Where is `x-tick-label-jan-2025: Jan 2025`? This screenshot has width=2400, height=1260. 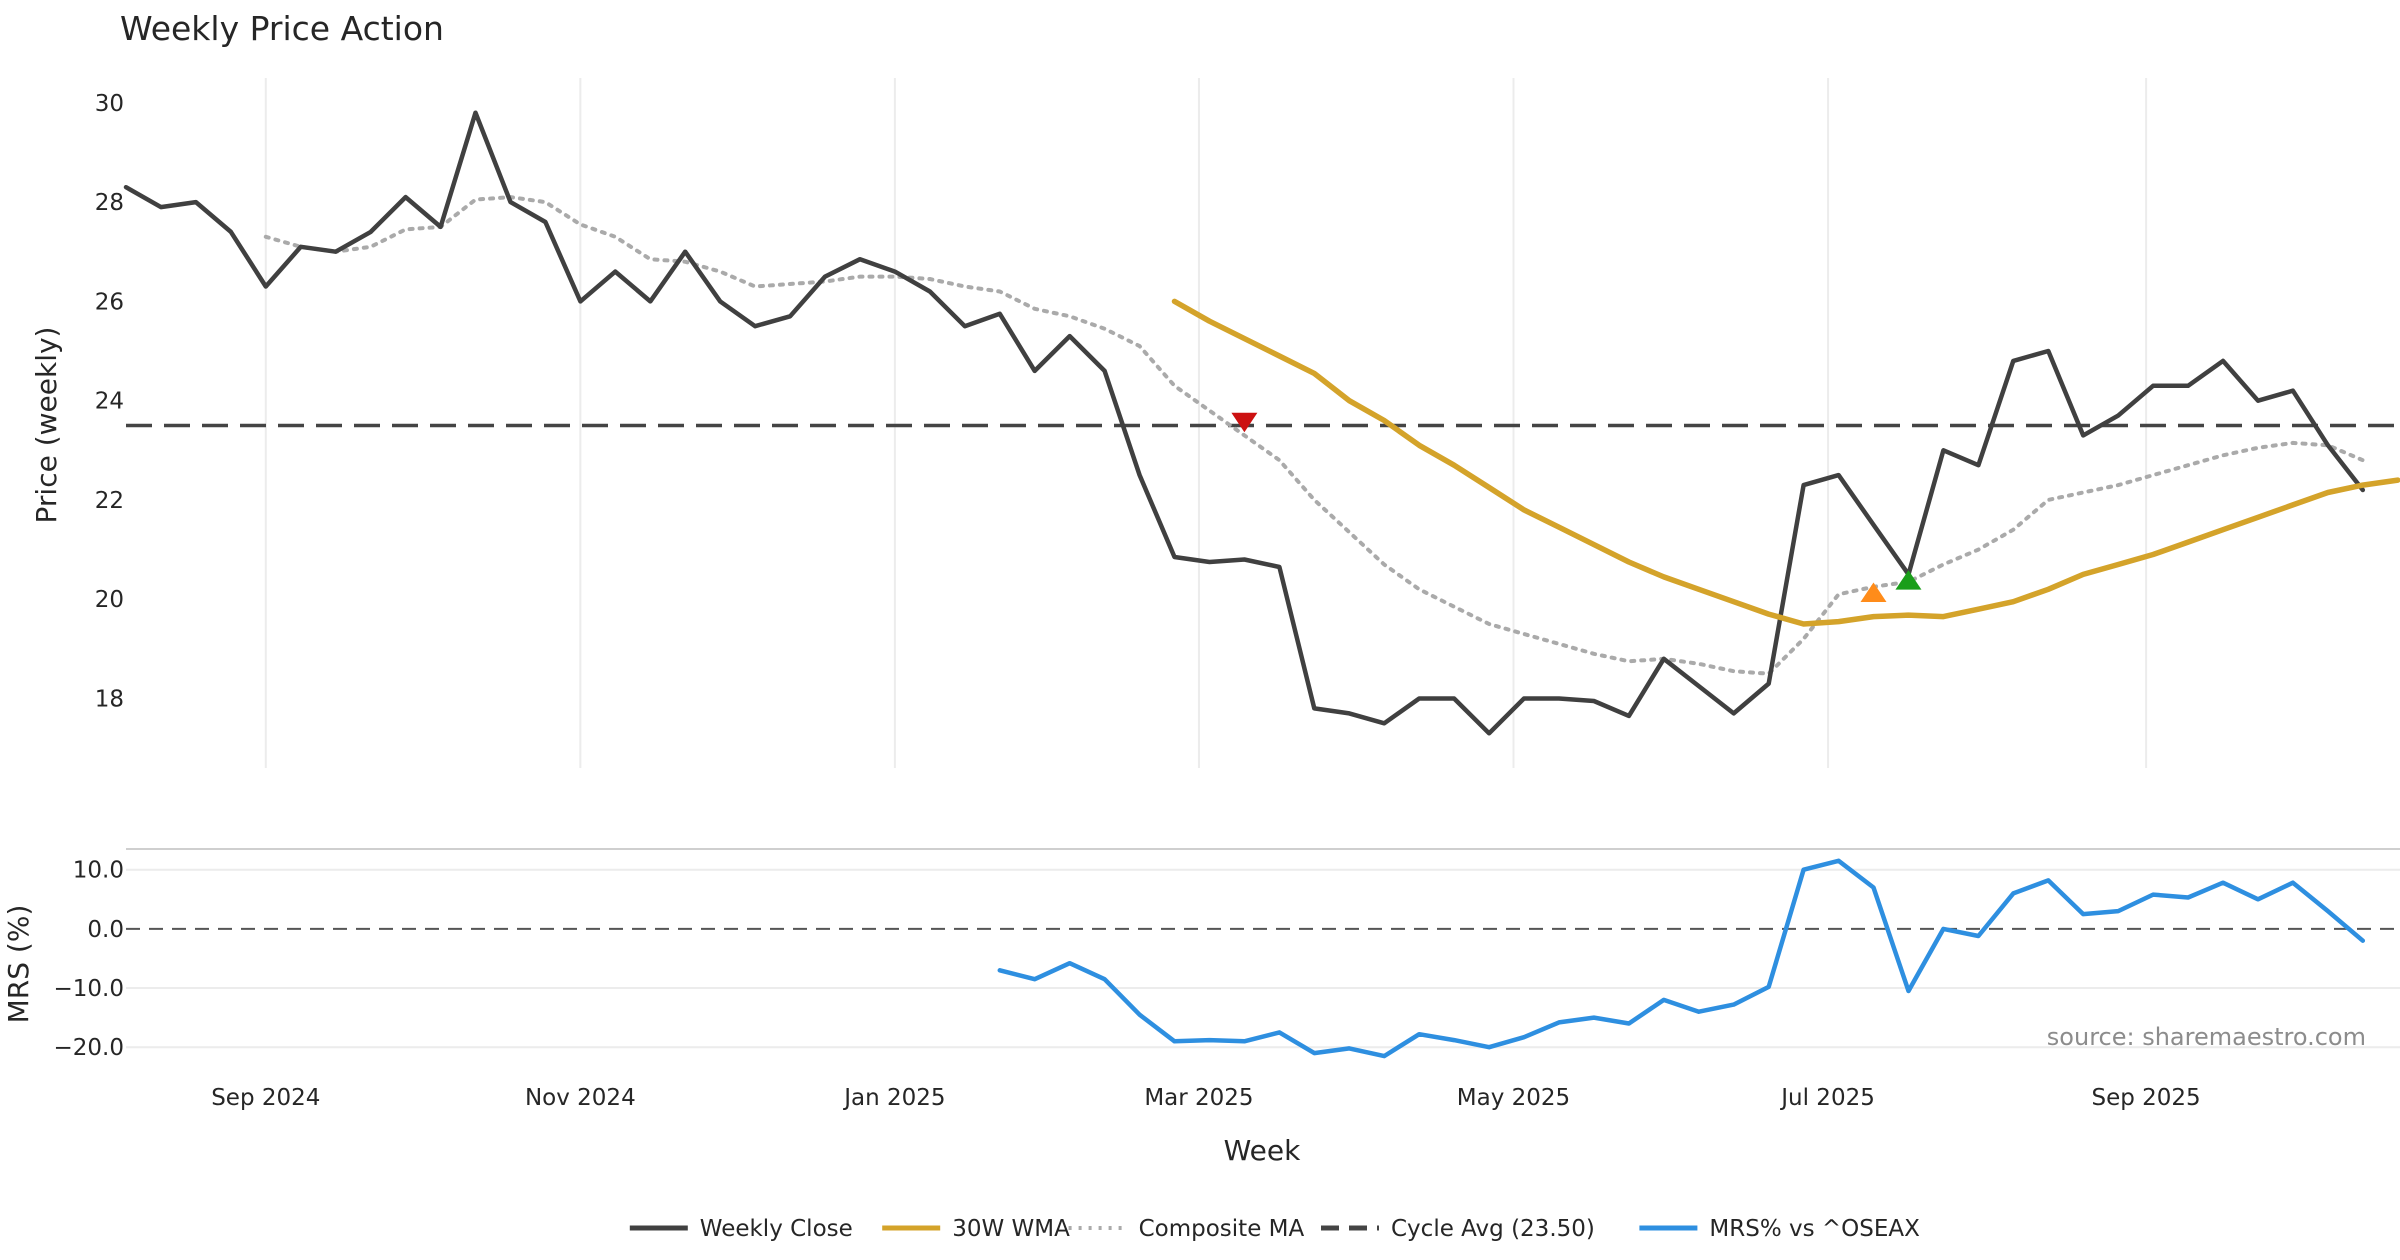
x-tick-label-jan-2025: Jan 2025 is located at coordinates (893, 1098).